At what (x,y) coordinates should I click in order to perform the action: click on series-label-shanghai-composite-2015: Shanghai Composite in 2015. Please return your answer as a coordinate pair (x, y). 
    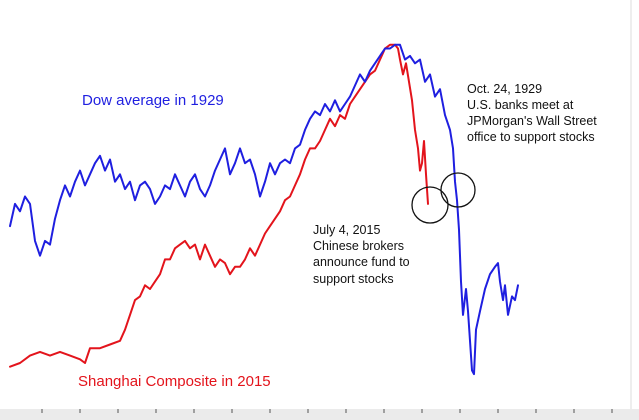
    Looking at the image, I should click on (174, 381).